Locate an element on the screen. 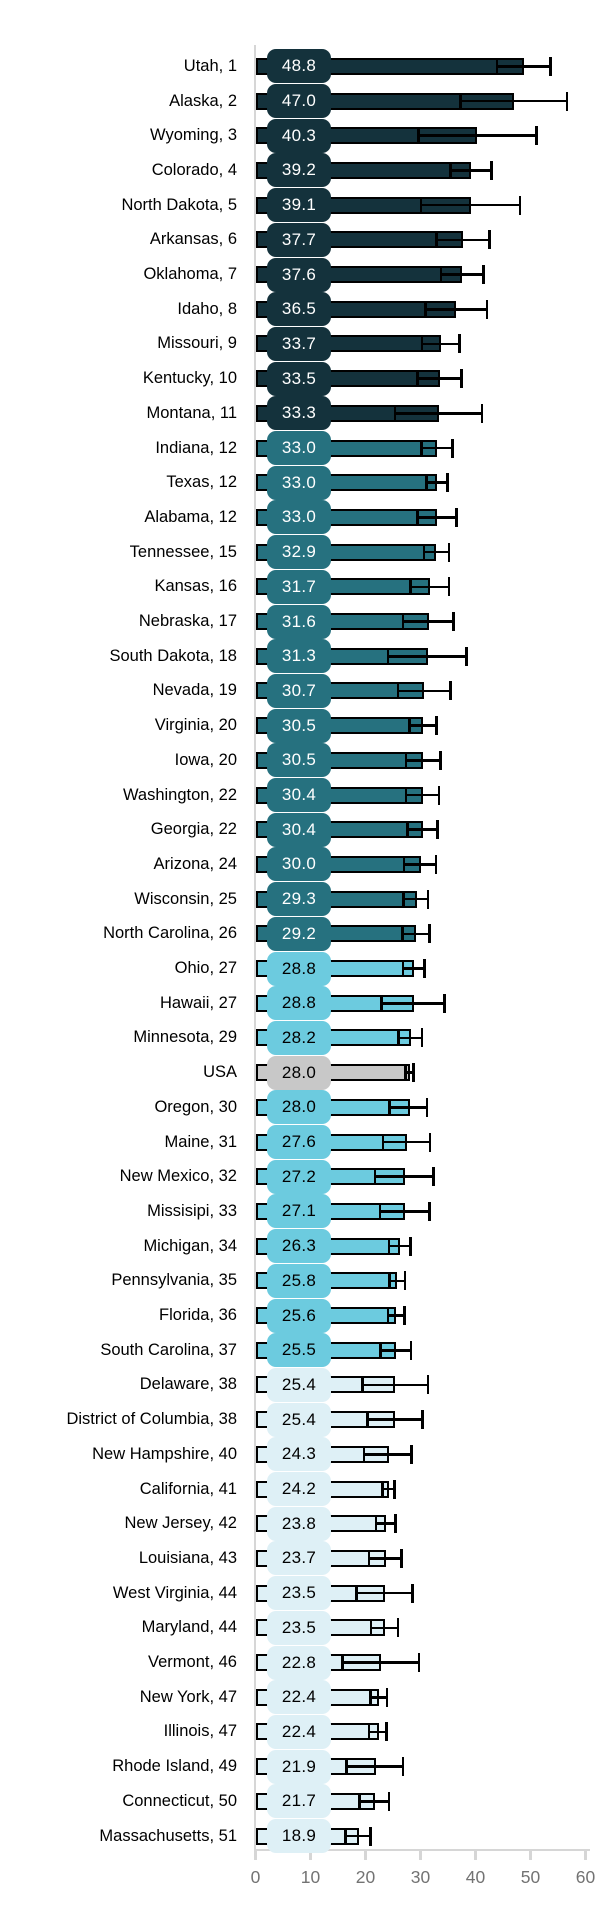  x-tick-label: 30 is located at coordinates (420, 1877).